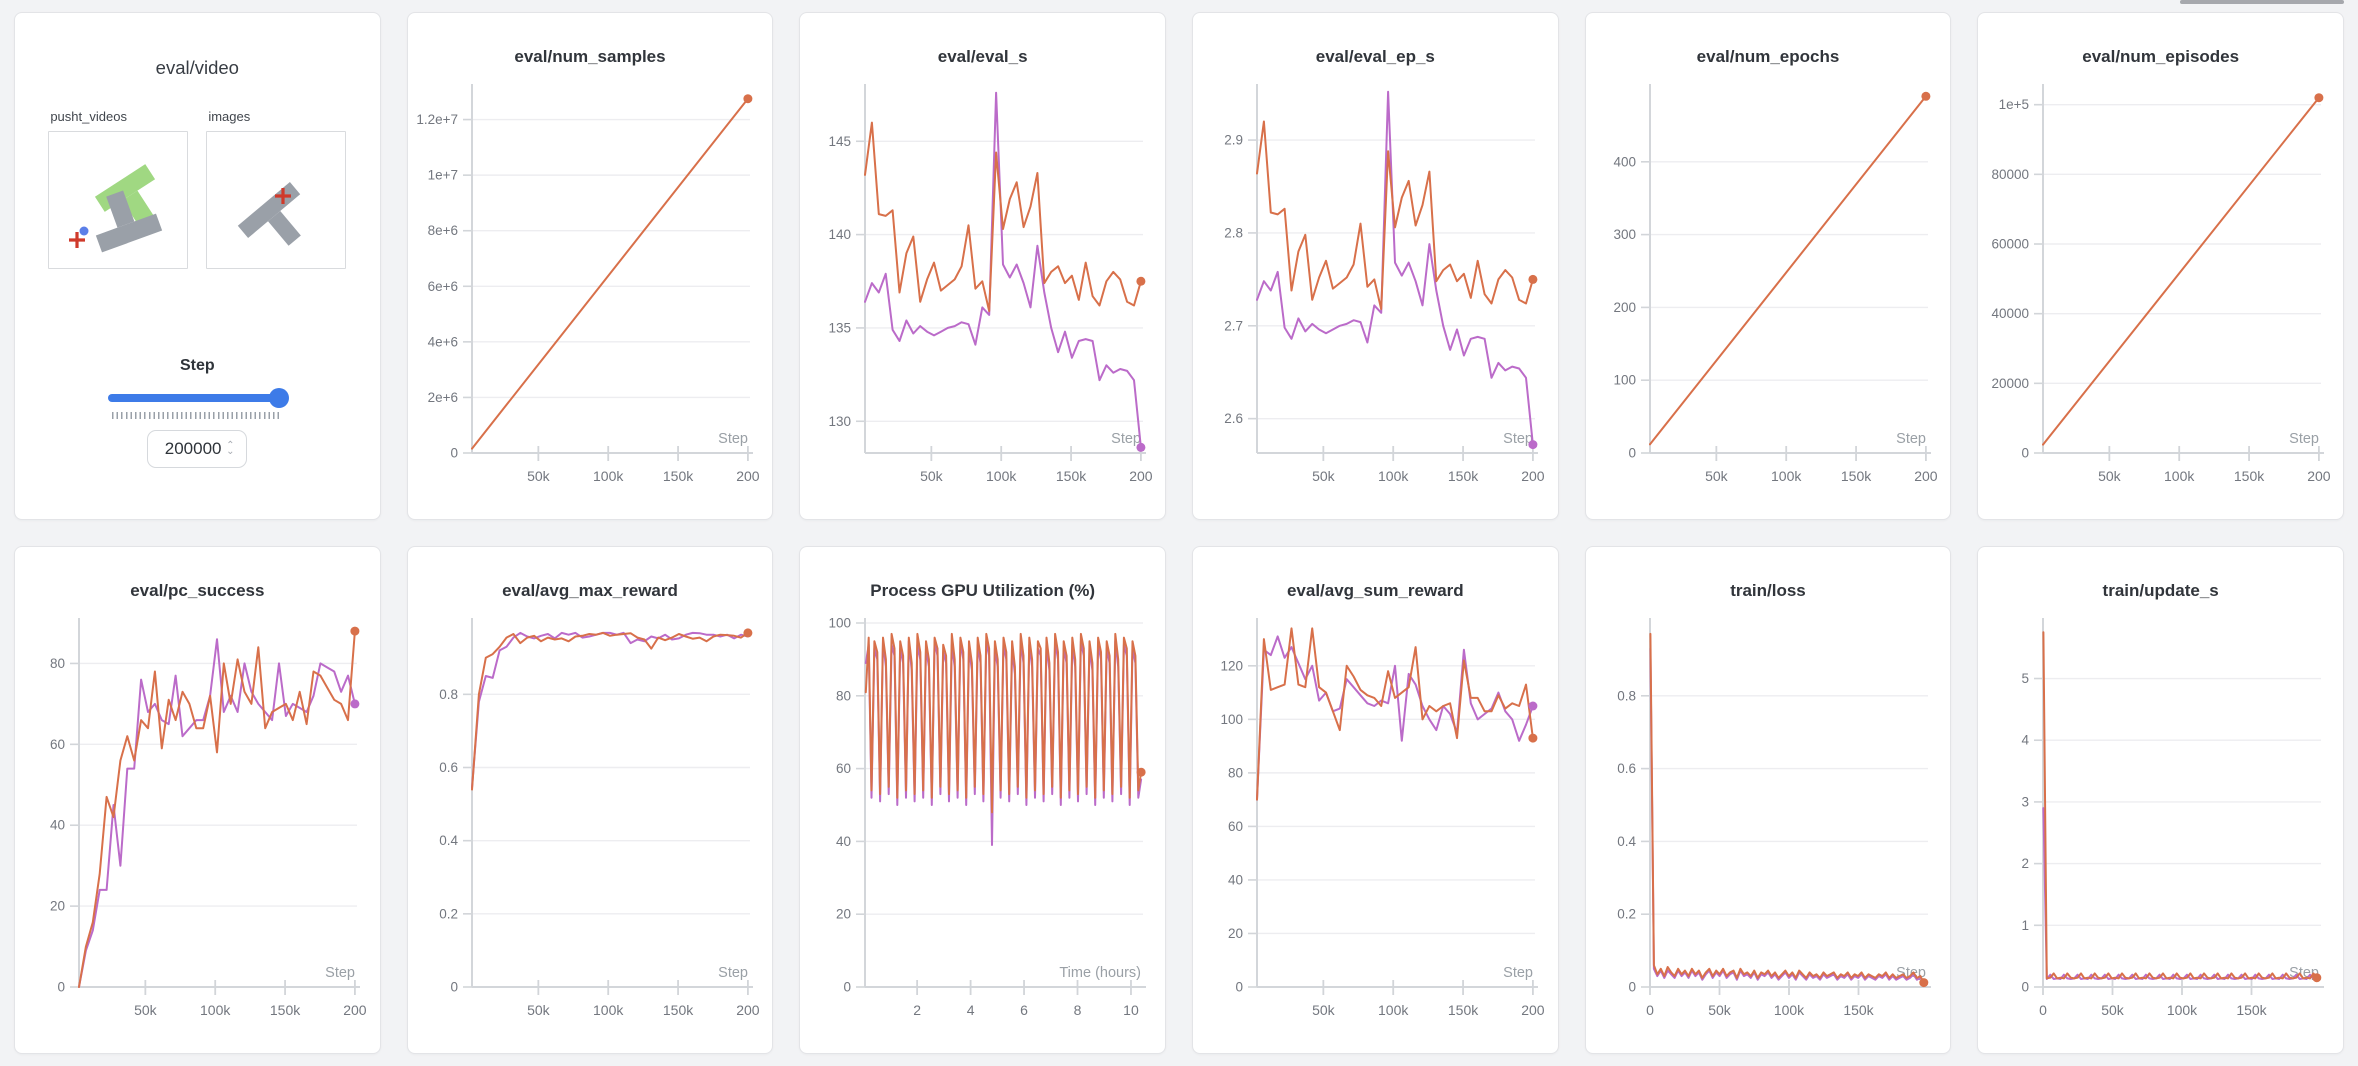 This screenshot has width=2358, height=1066. What do you see at coordinates (2025, 801) in the screenshot?
I see `y-tick-label: 3` at bounding box center [2025, 801].